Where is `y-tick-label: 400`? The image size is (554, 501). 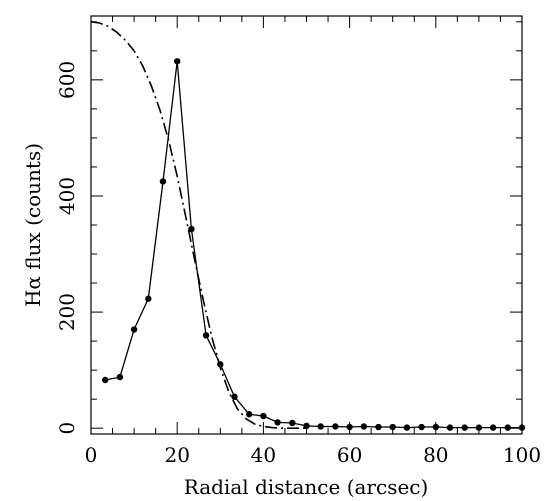 y-tick-label: 400 is located at coordinates (67, 196).